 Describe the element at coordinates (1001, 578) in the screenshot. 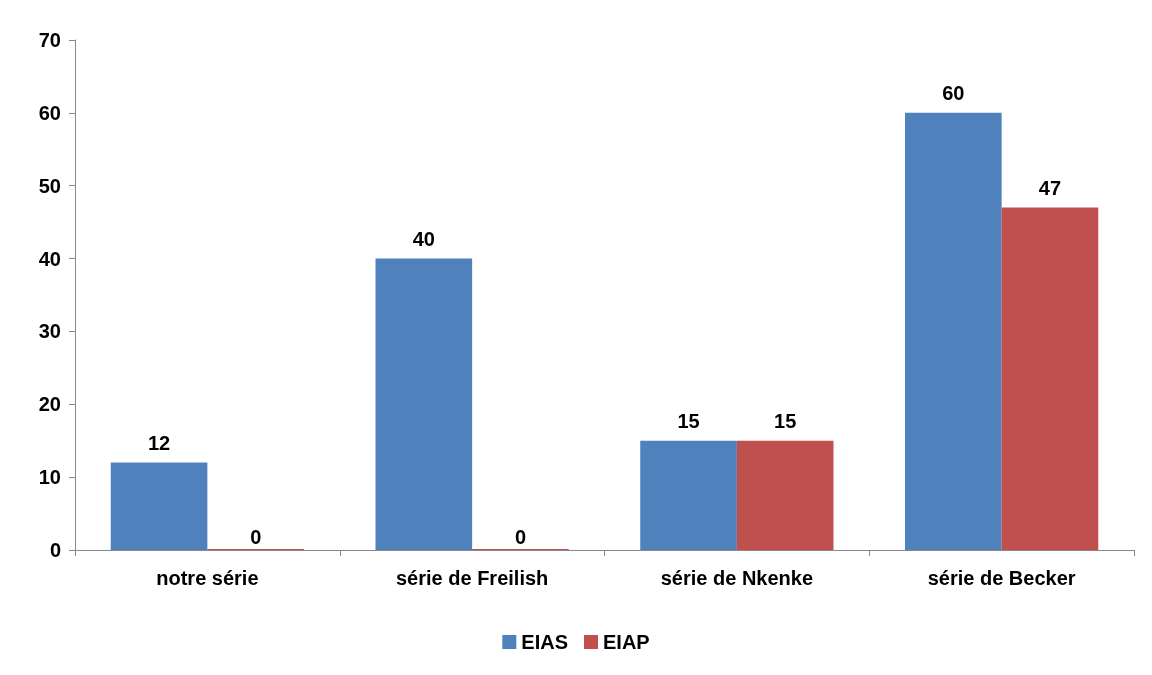

I see `x-tick-label: série de Becker` at that location.